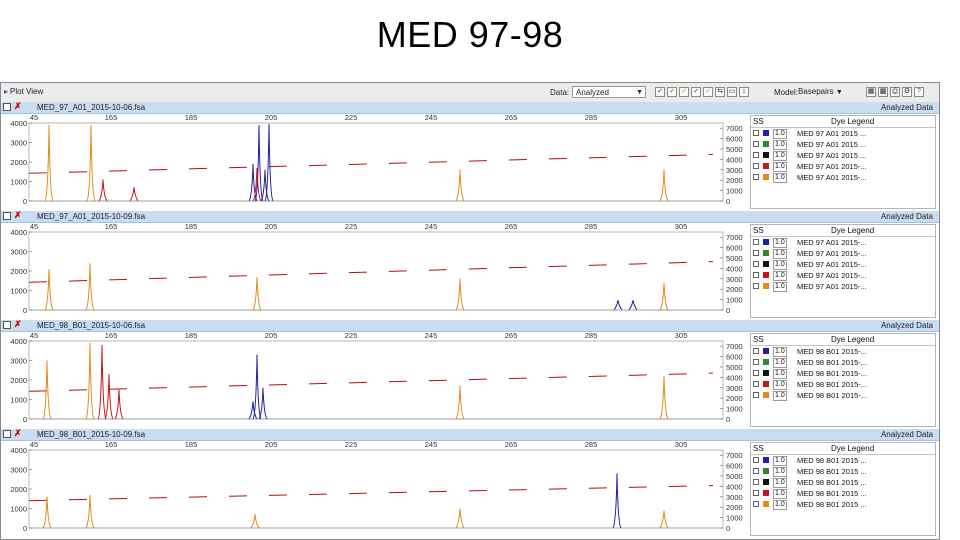 This screenshot has width=960, height=540. I want to click on blue-dye-toggle-icon: ✓, so click(660, 92).